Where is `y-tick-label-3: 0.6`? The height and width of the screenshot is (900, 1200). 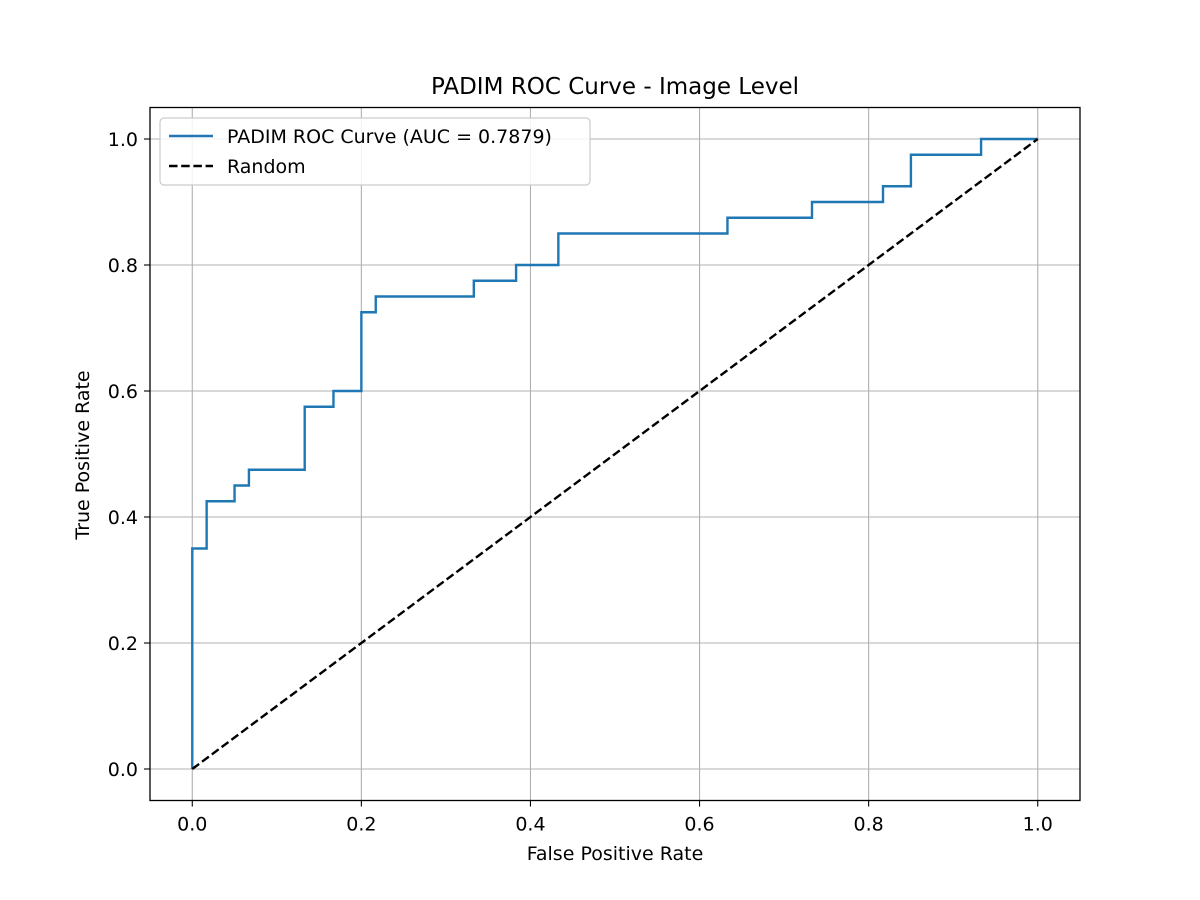 y-tick-label-3: 0.6 is located at coordinates (123, 392).